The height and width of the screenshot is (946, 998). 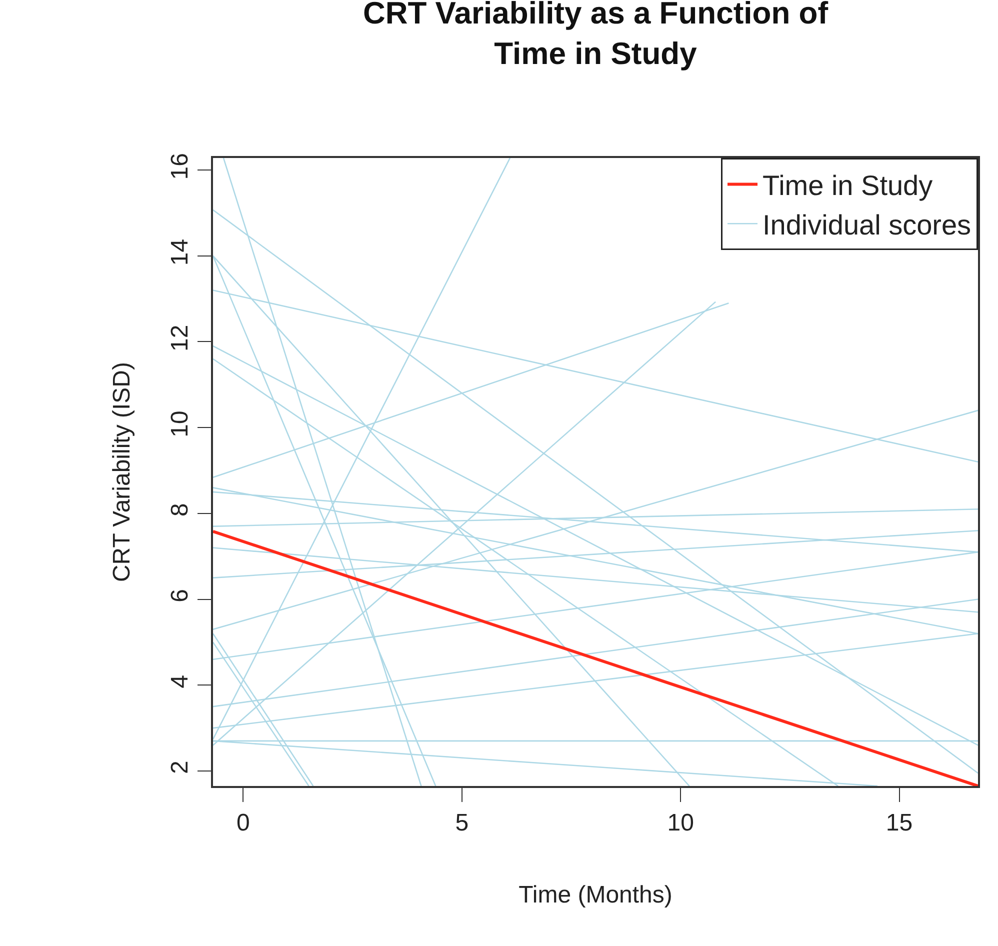 What do you see at coordinates (847, 186) in the screenshot?
I see `legend-label: Time in Study` at bounding box center [847, 186].